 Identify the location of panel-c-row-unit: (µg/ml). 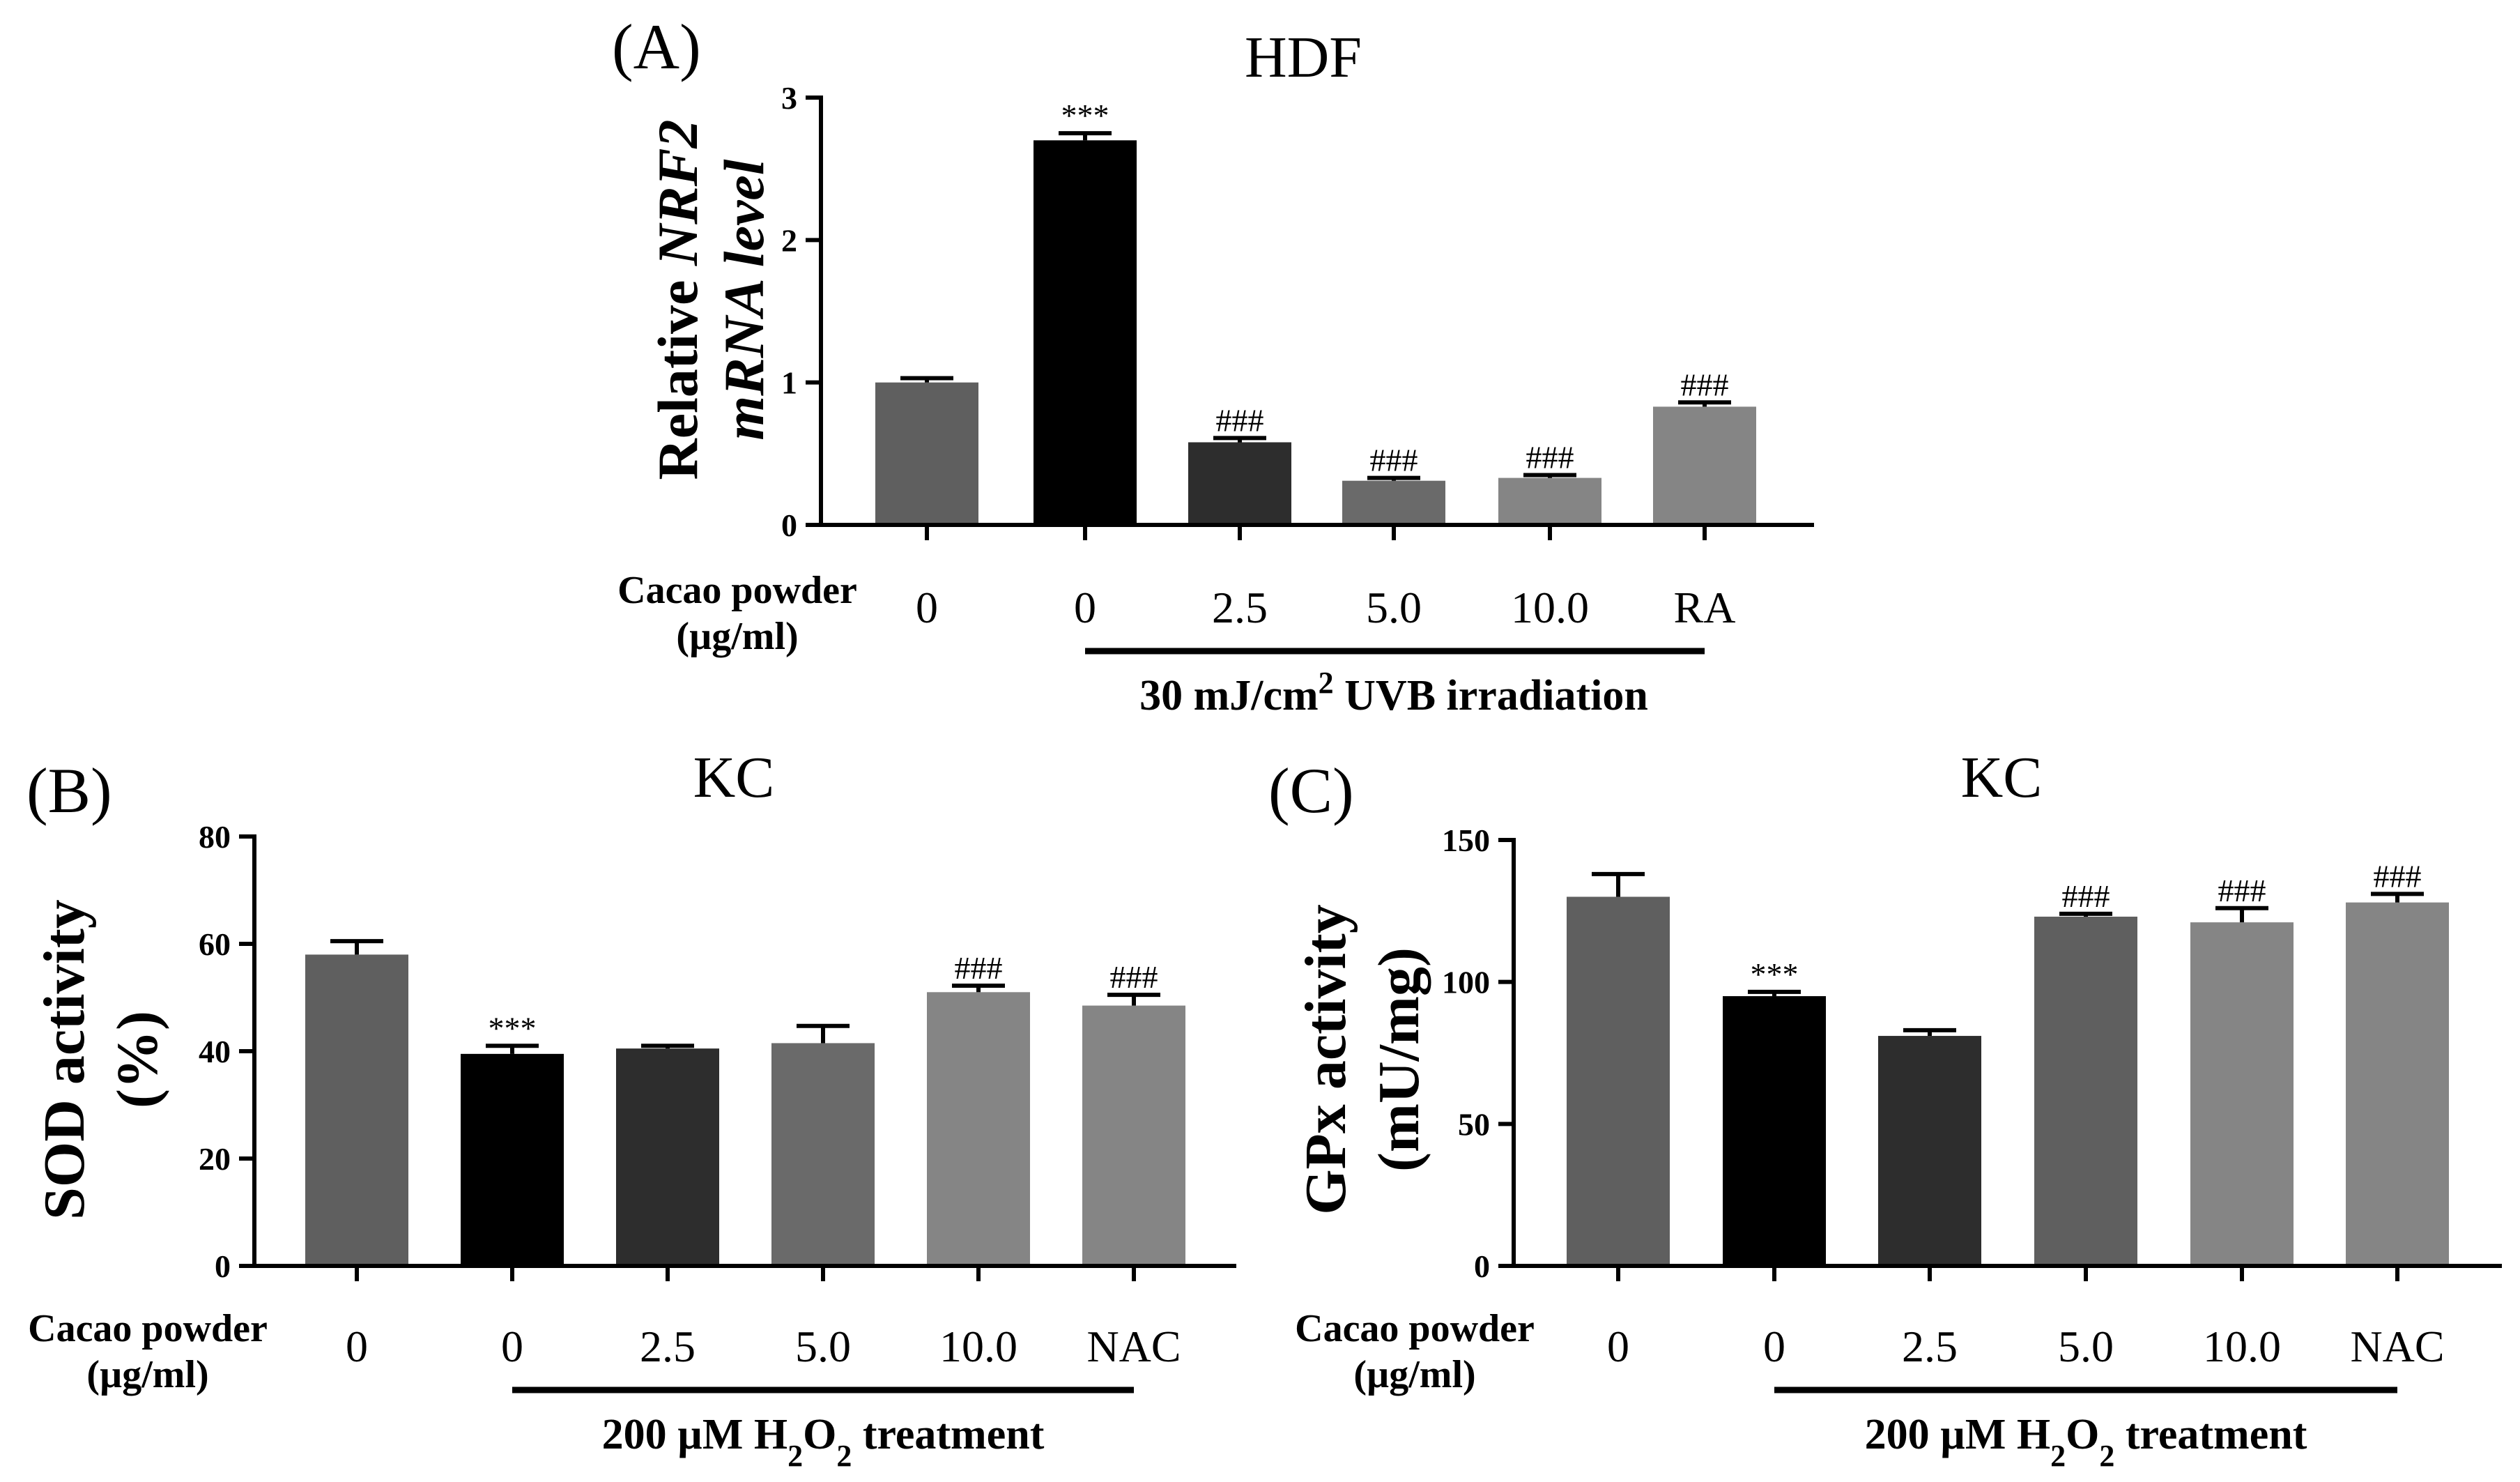
(1414, 1374).